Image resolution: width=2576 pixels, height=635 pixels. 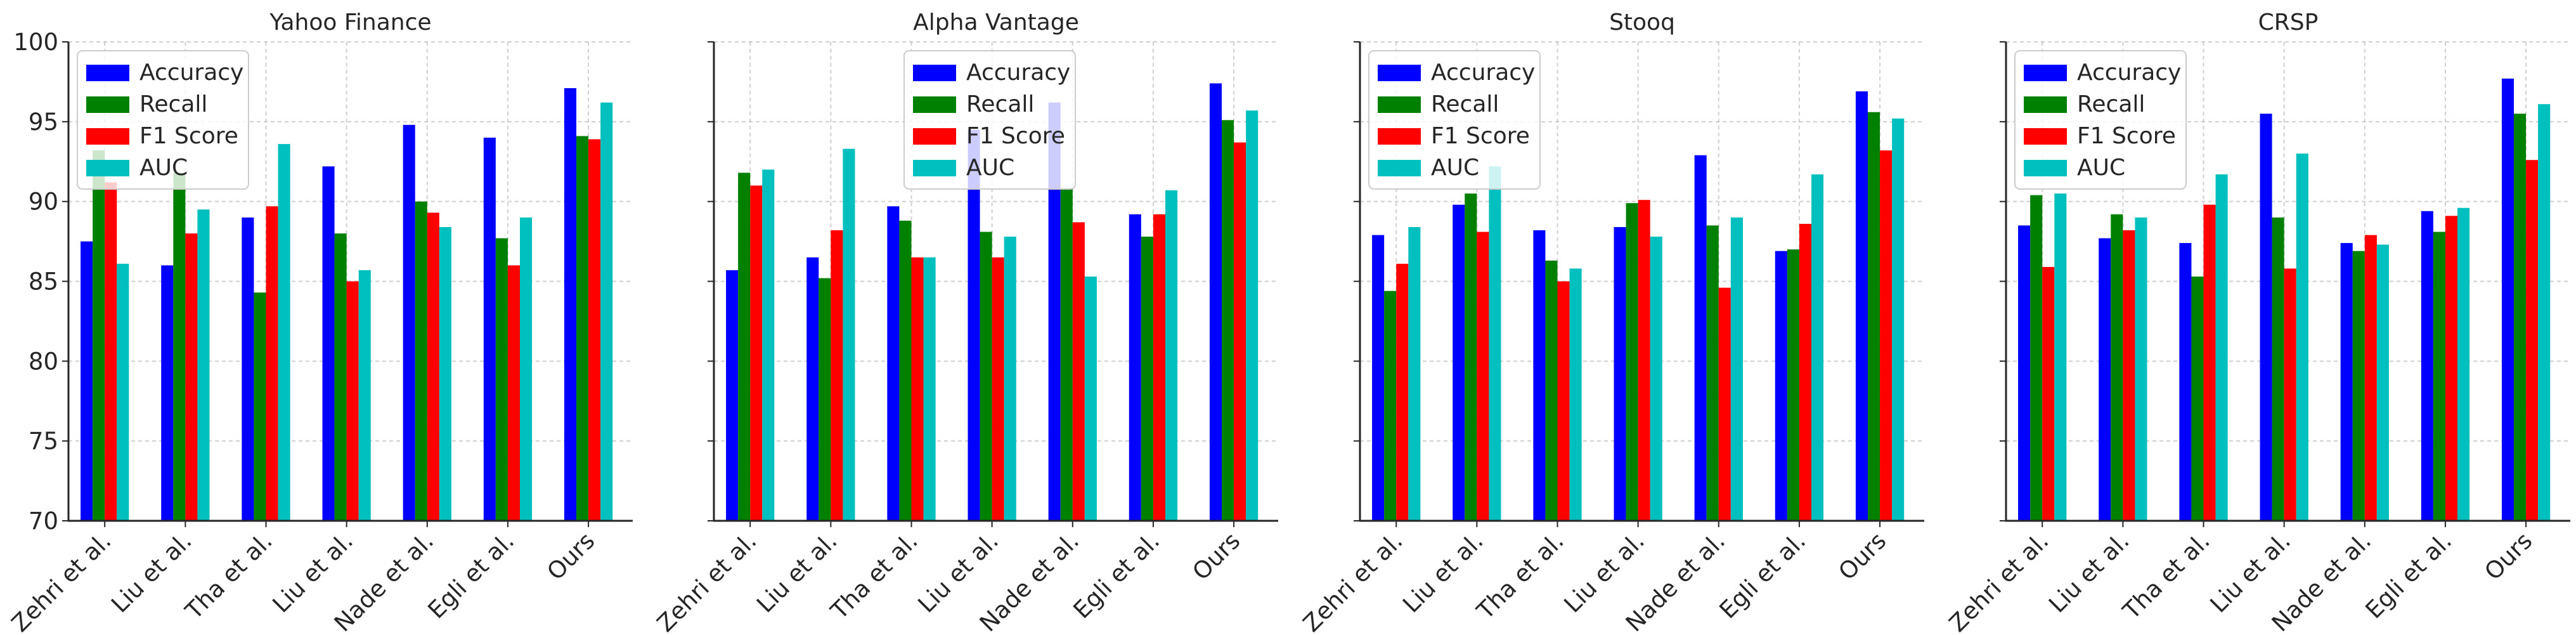 What do you see at coordinates (707, 581) in the screenshot?
I see `x-tick-label: Zehri et al.` at bounding box center [707, 581].